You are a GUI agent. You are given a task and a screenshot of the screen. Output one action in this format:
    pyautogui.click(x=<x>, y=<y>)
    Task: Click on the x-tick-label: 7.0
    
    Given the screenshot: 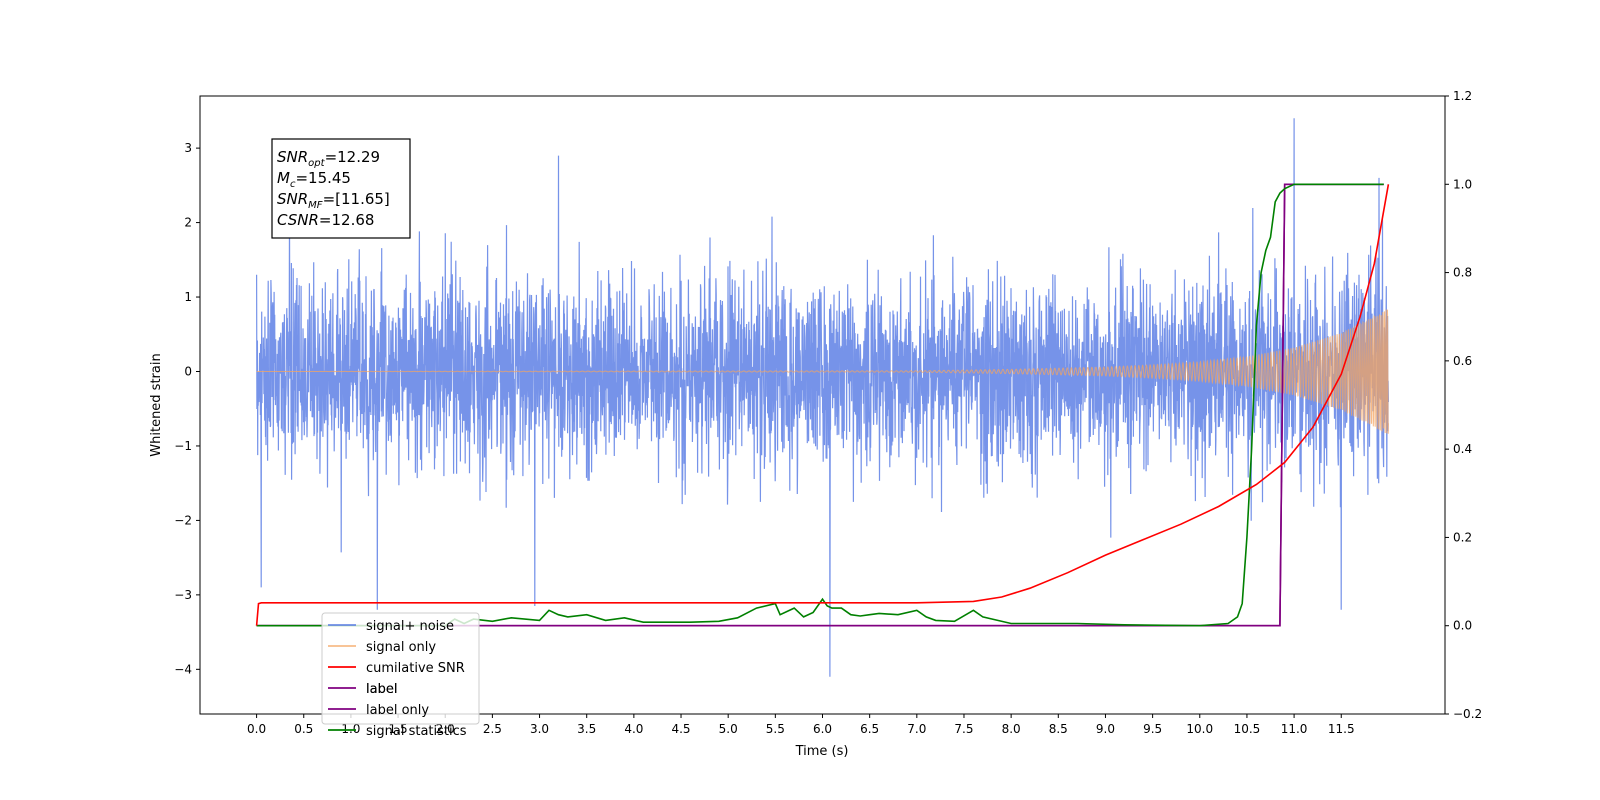 What is the action you would take?
    pyautogui.click(x=916, y=729)
    